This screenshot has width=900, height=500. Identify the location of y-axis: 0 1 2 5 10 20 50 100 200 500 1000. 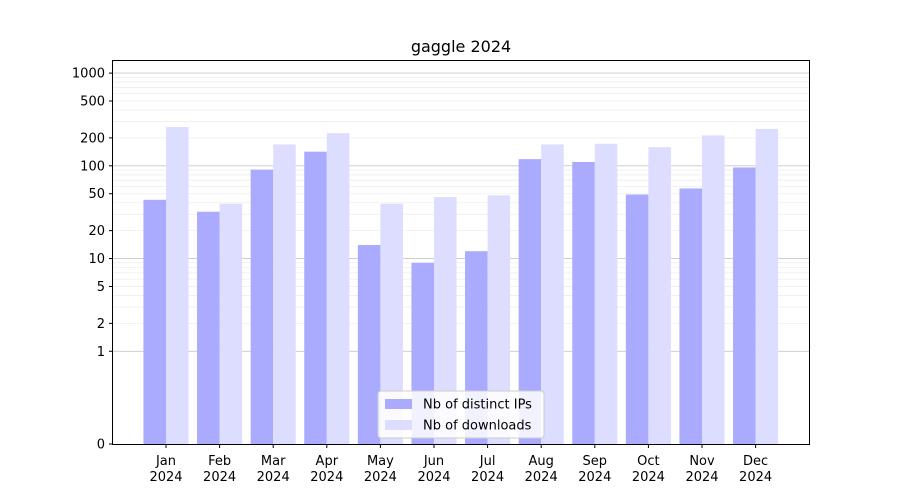
(92, 260).